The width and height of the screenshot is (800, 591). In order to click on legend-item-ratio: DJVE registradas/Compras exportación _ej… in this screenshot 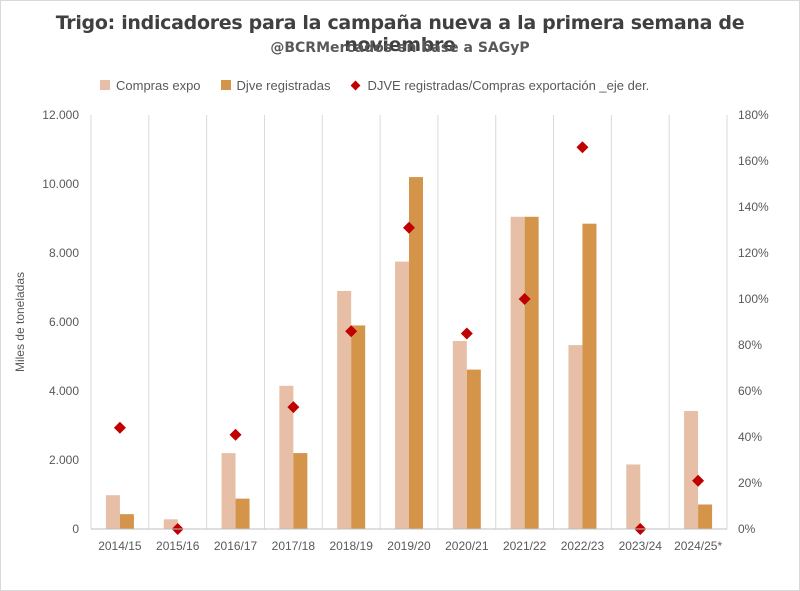, I will do `click(499, 85)`.